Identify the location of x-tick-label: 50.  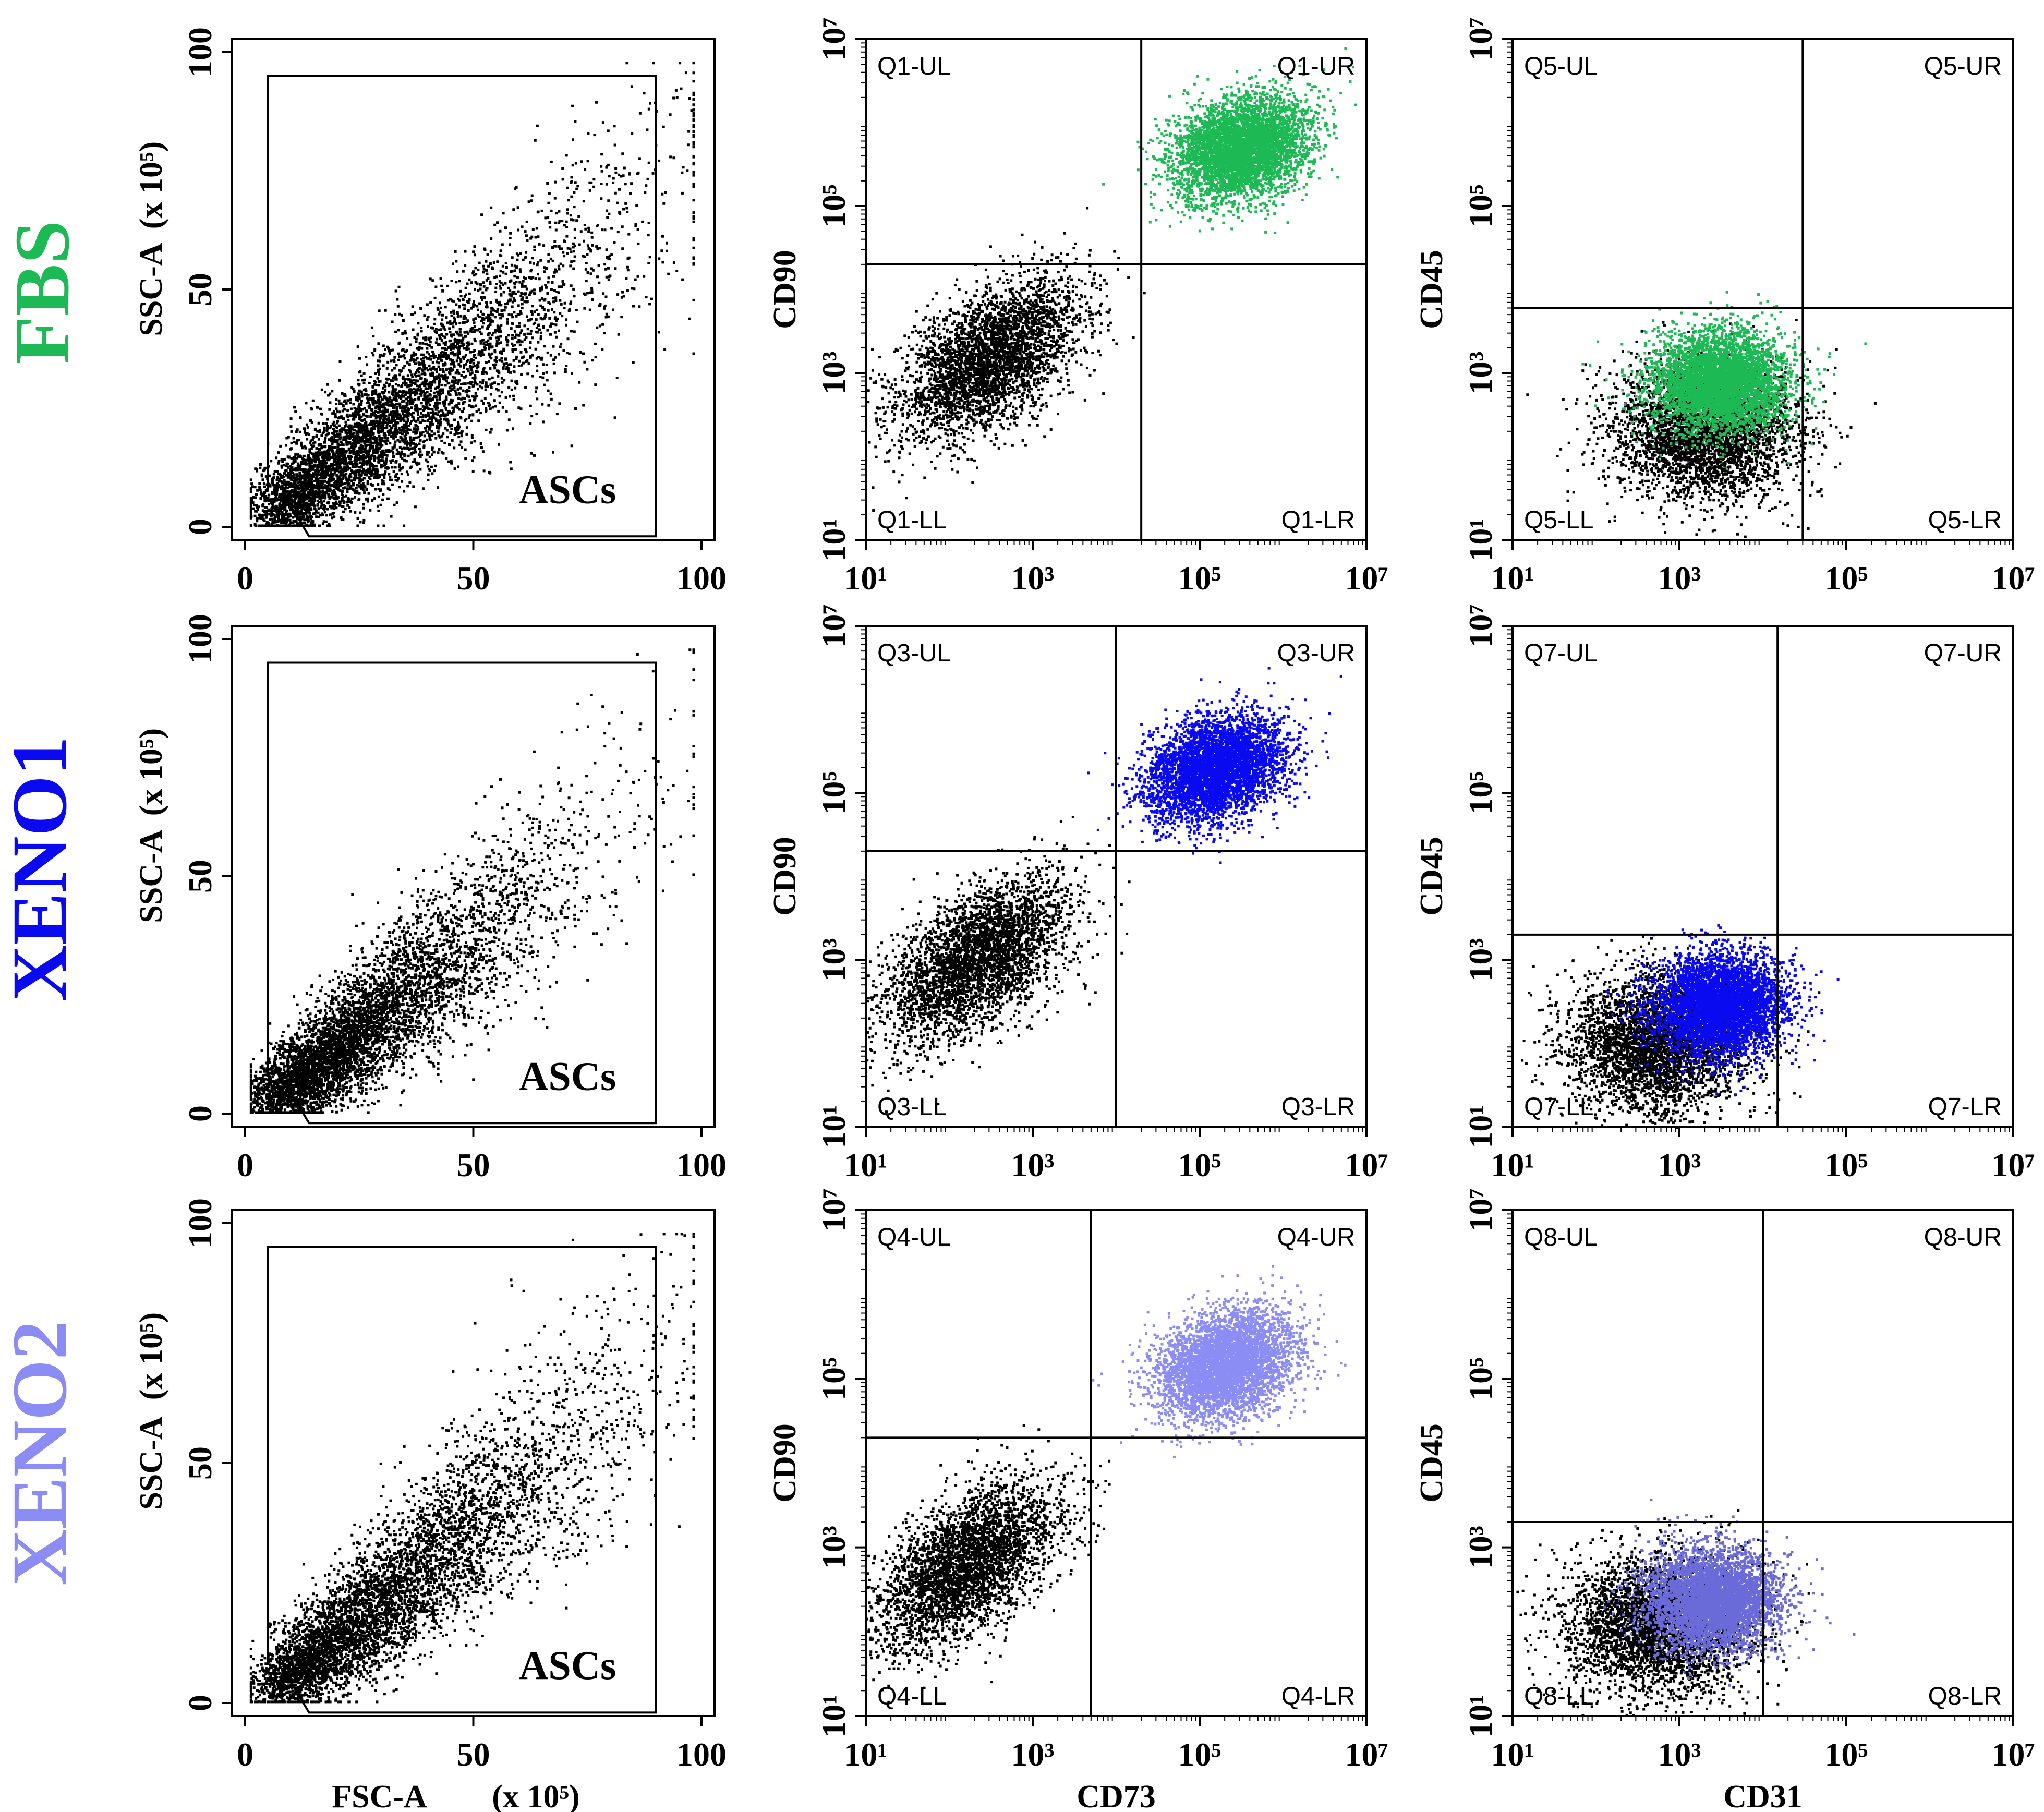
(473, 578).